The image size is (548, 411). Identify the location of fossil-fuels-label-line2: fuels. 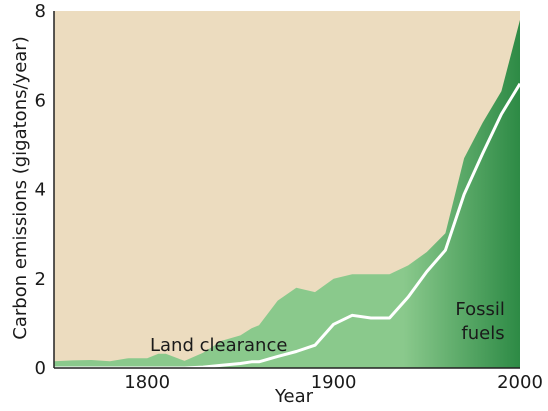
(482, 333).